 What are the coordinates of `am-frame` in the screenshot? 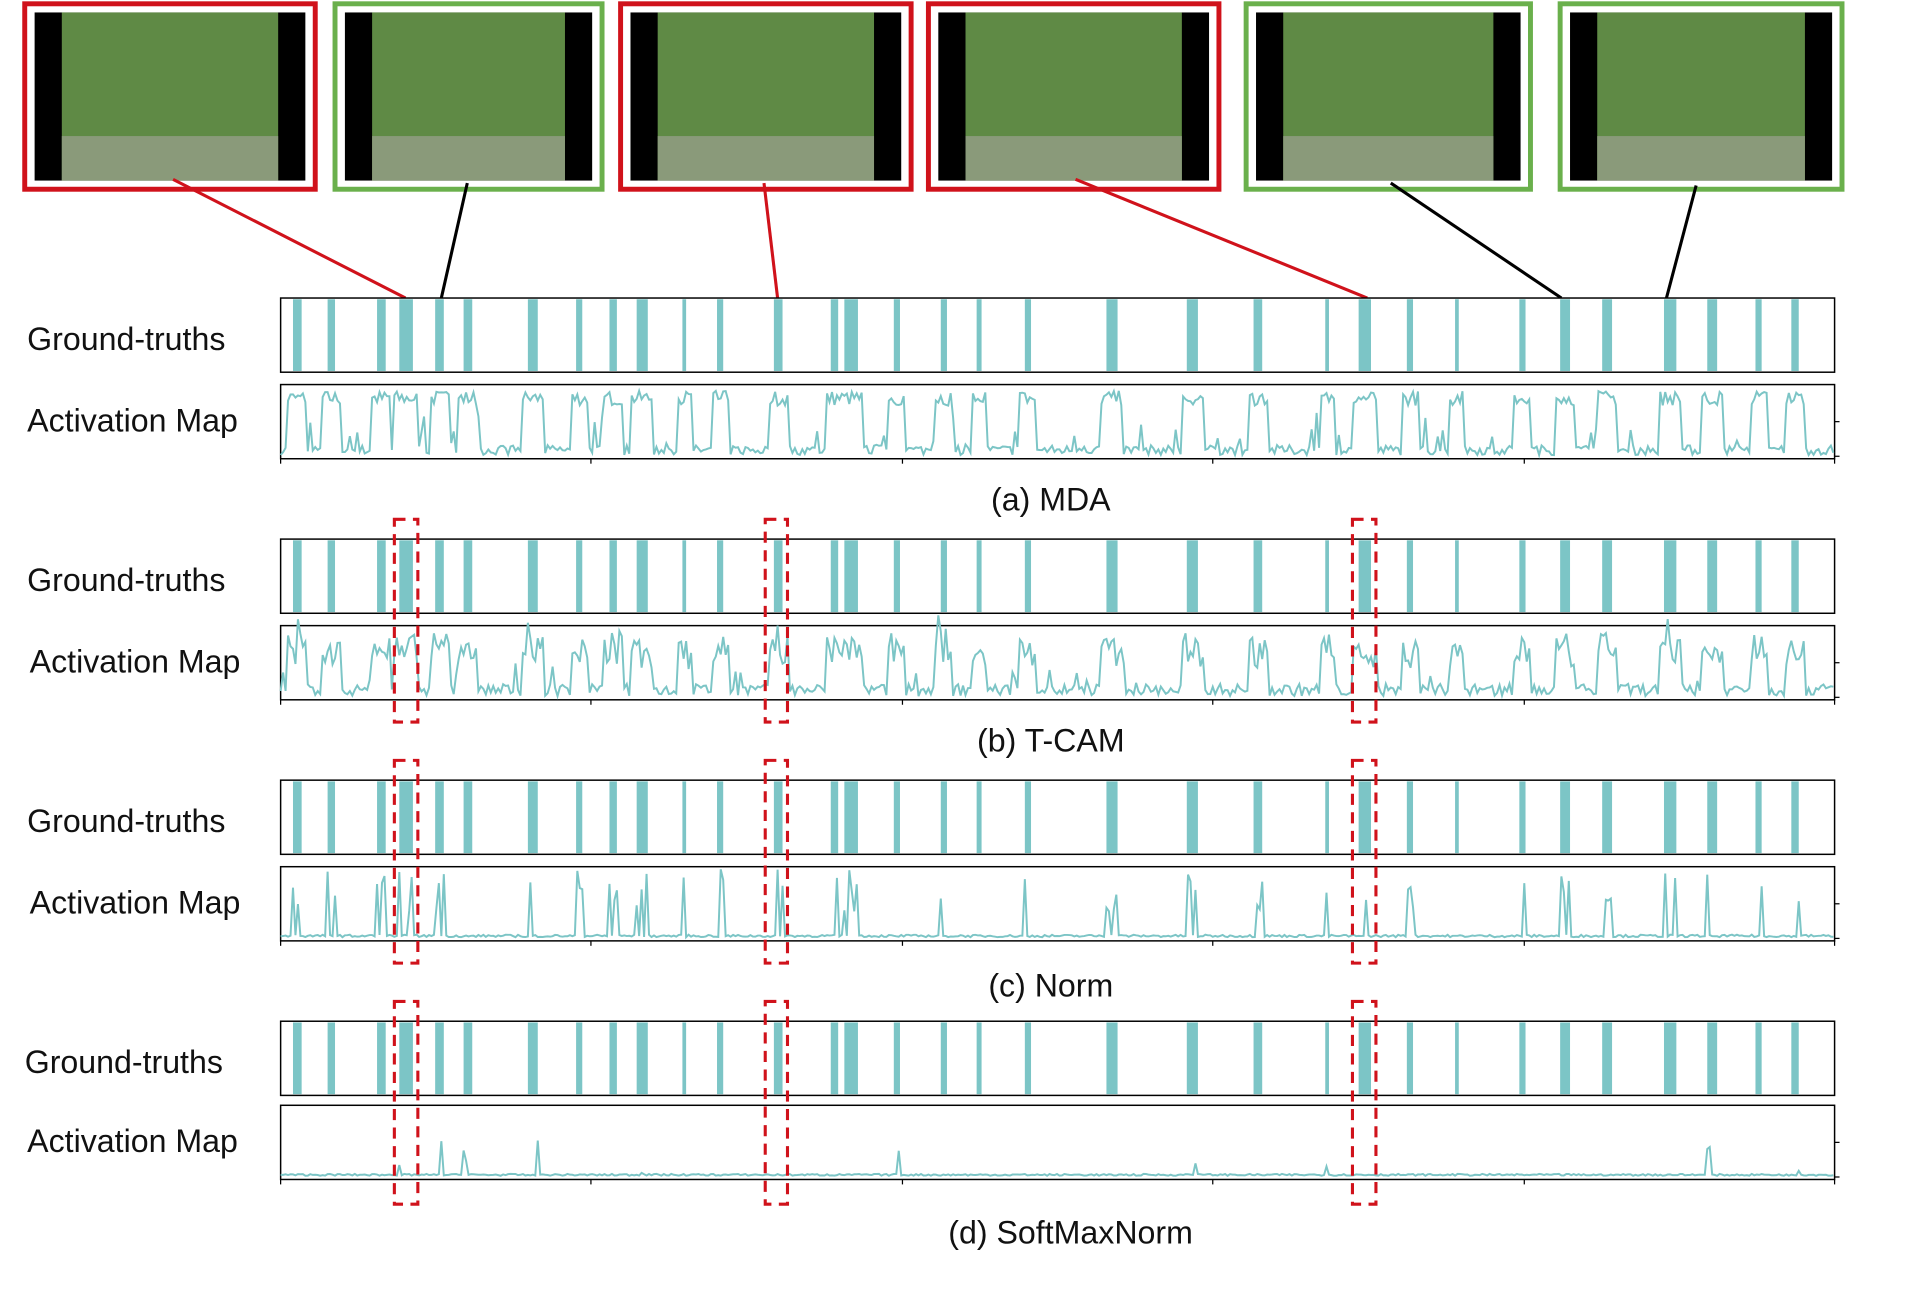 It's located at (1057, 1142).